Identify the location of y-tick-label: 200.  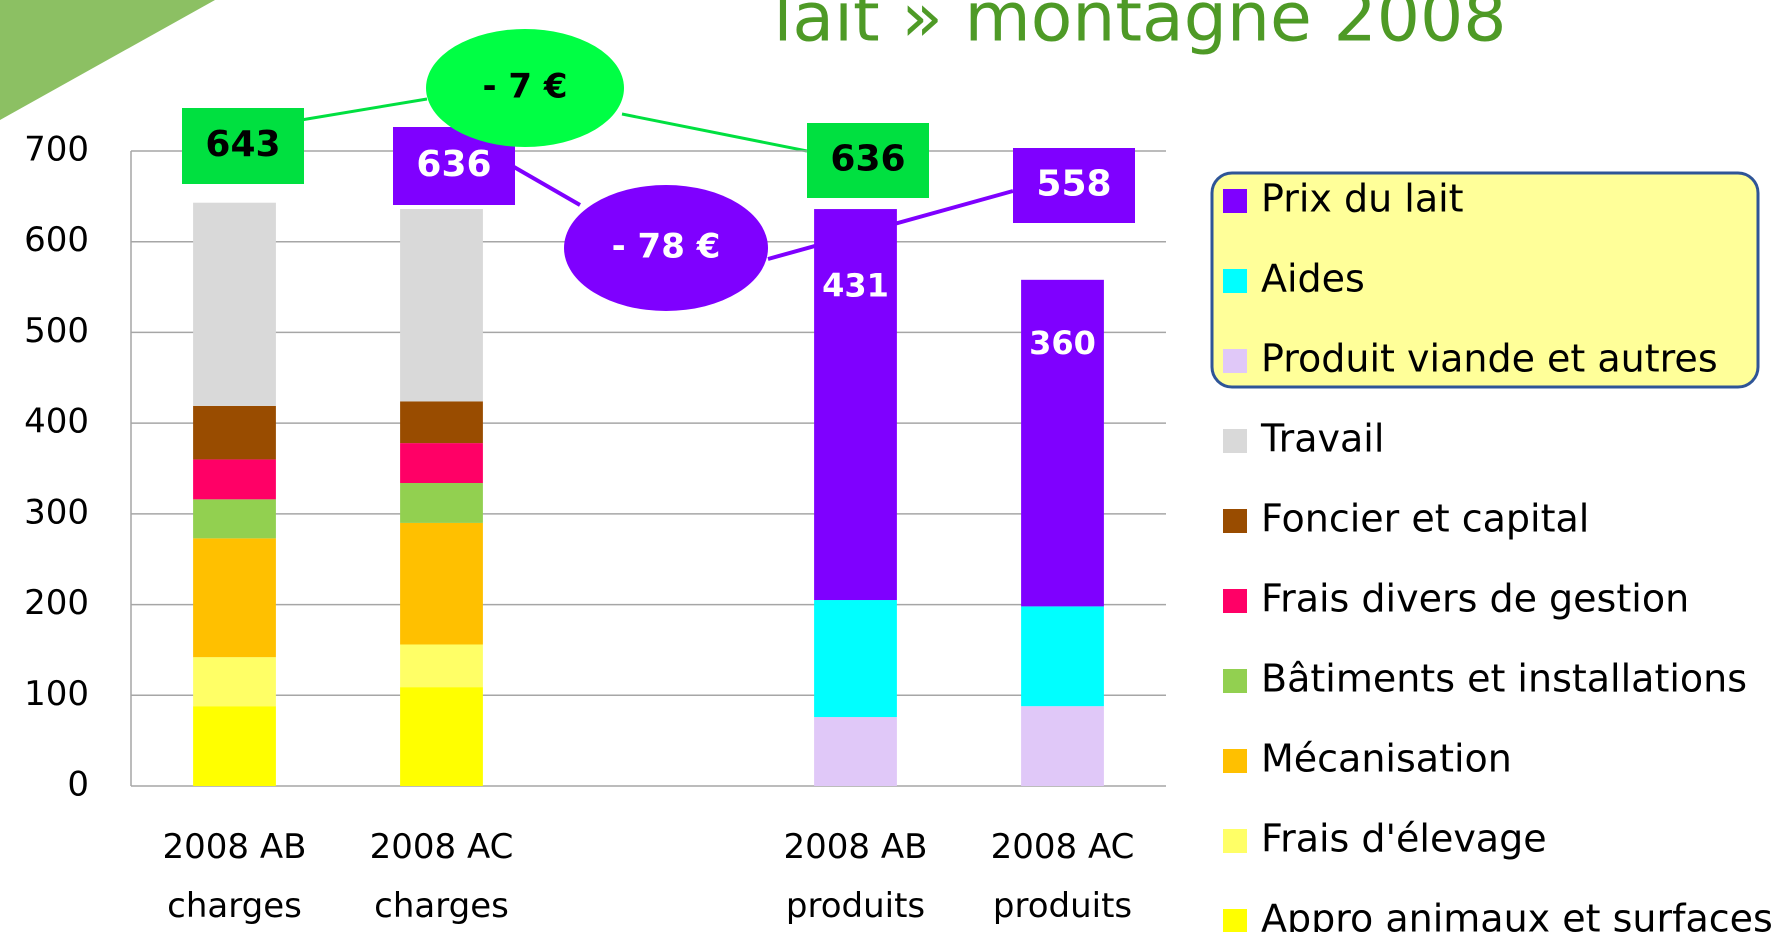
(56, 603).